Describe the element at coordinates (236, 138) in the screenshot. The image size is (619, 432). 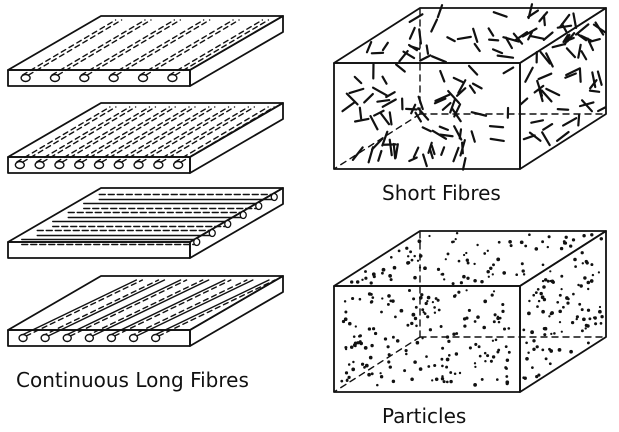
I see `ply-side-face` at that location.